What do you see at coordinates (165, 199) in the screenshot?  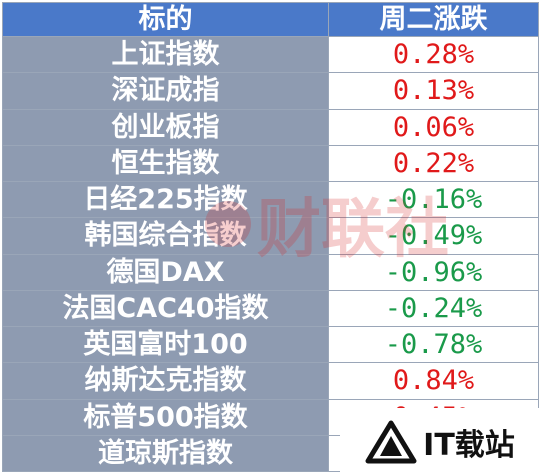 I see `asset-name: 日经225指数` at bounding box center [165, 199].